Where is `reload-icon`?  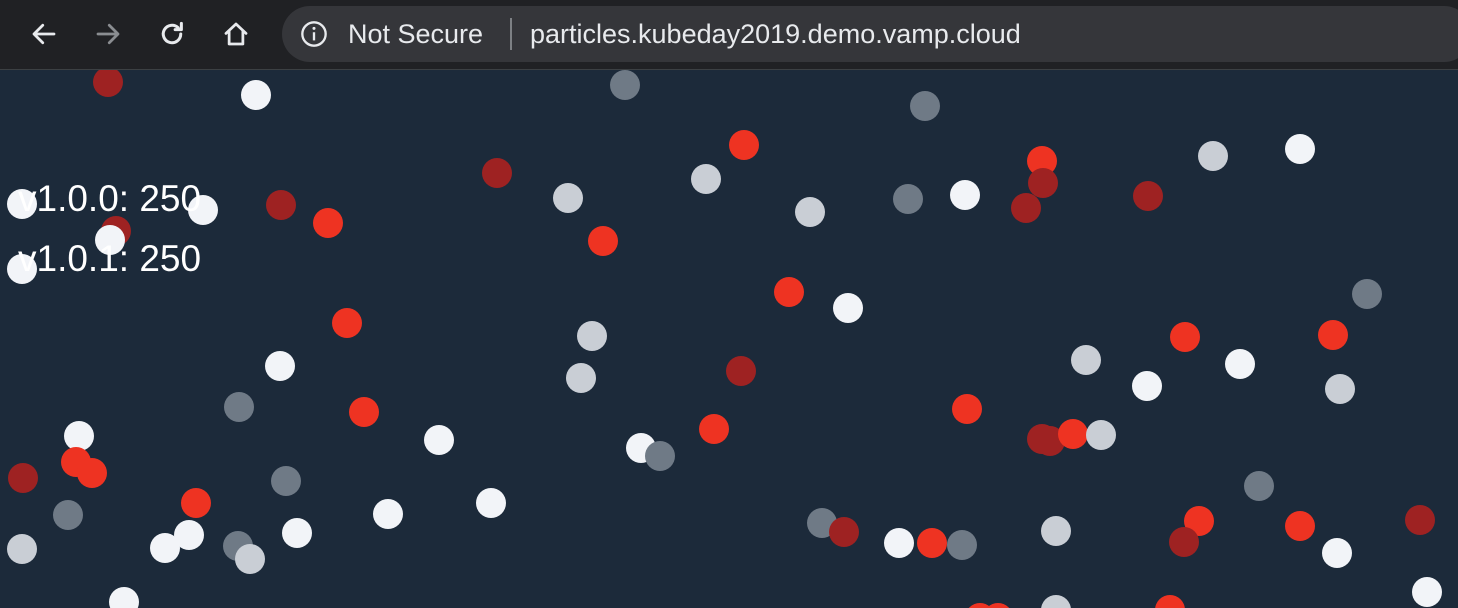
reload-icon is located at coordinates (172, 33).